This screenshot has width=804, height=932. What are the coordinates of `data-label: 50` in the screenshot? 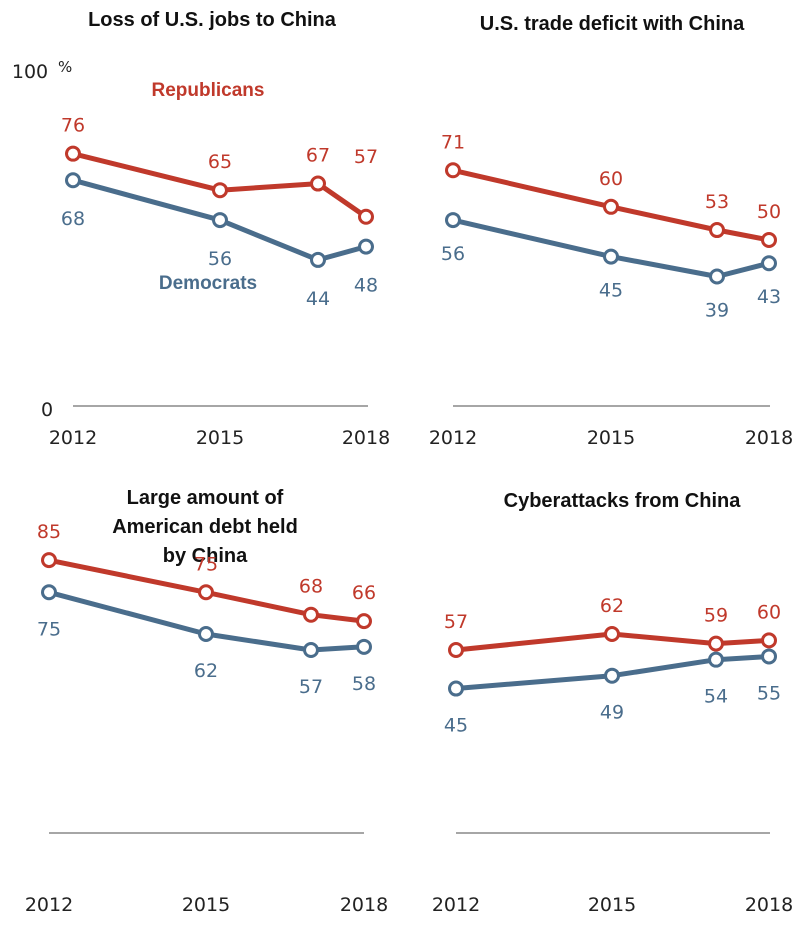 It's located at (769, 212).